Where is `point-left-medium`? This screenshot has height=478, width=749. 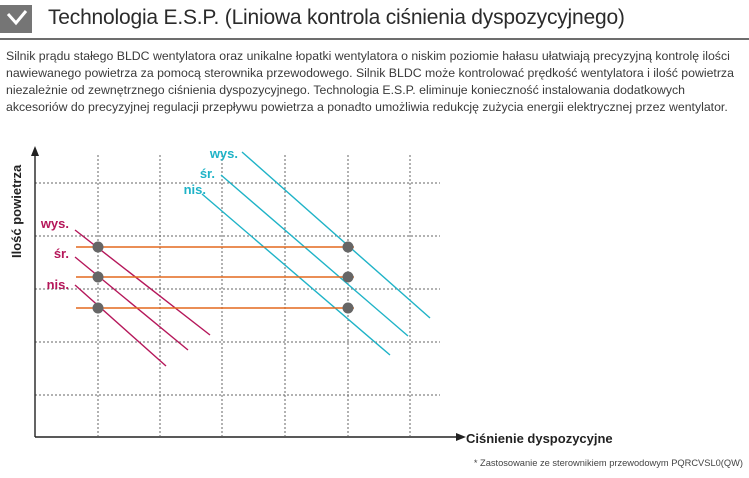
point-left-medium is located at coordinates (98, 277).